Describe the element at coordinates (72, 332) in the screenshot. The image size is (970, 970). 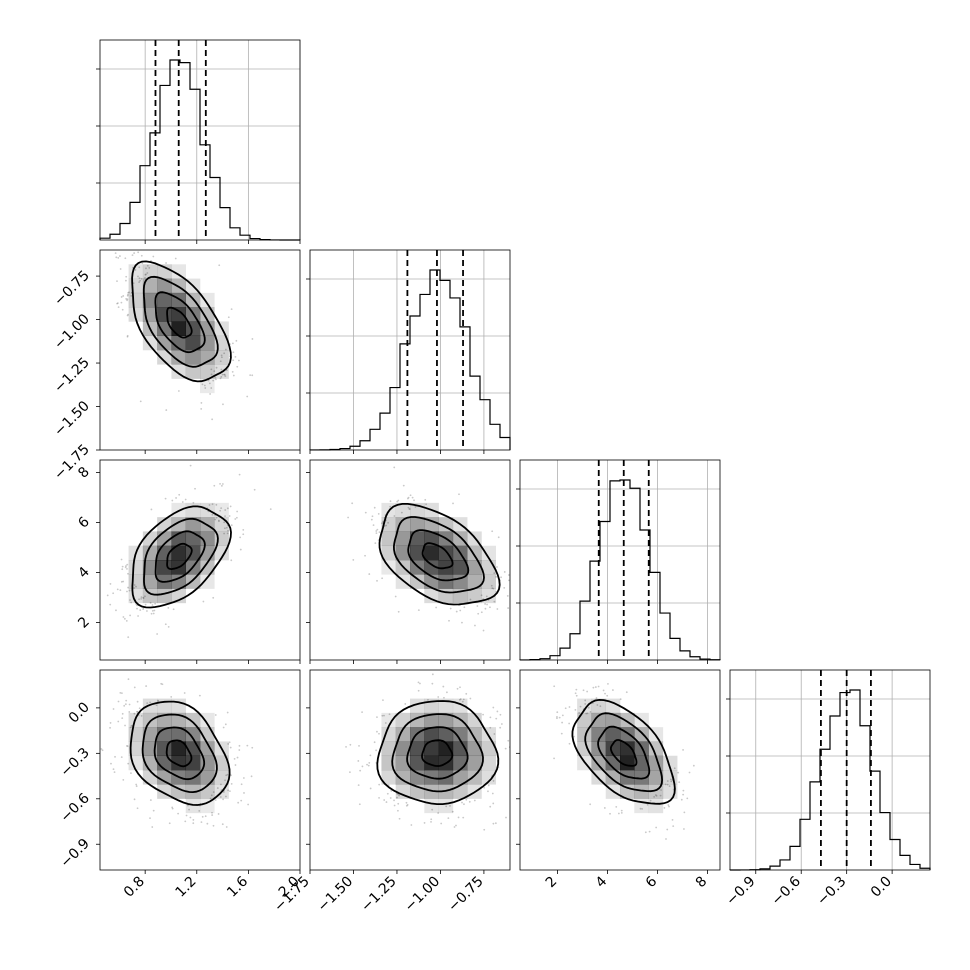
I see `y-tick-label: −1.00` at that location.